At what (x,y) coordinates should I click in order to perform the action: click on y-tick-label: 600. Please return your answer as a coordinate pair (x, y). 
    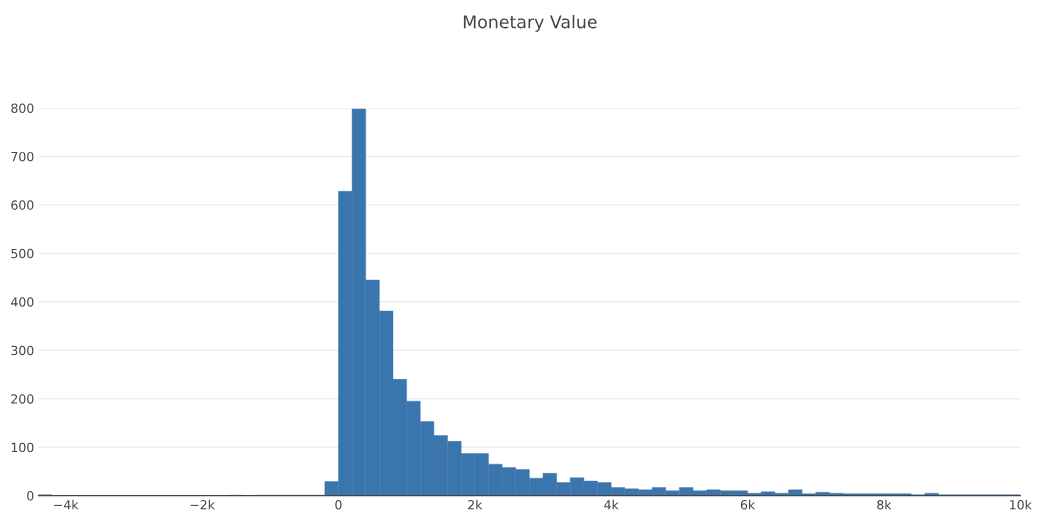
    Looking at the image, I should click on (22, 205).